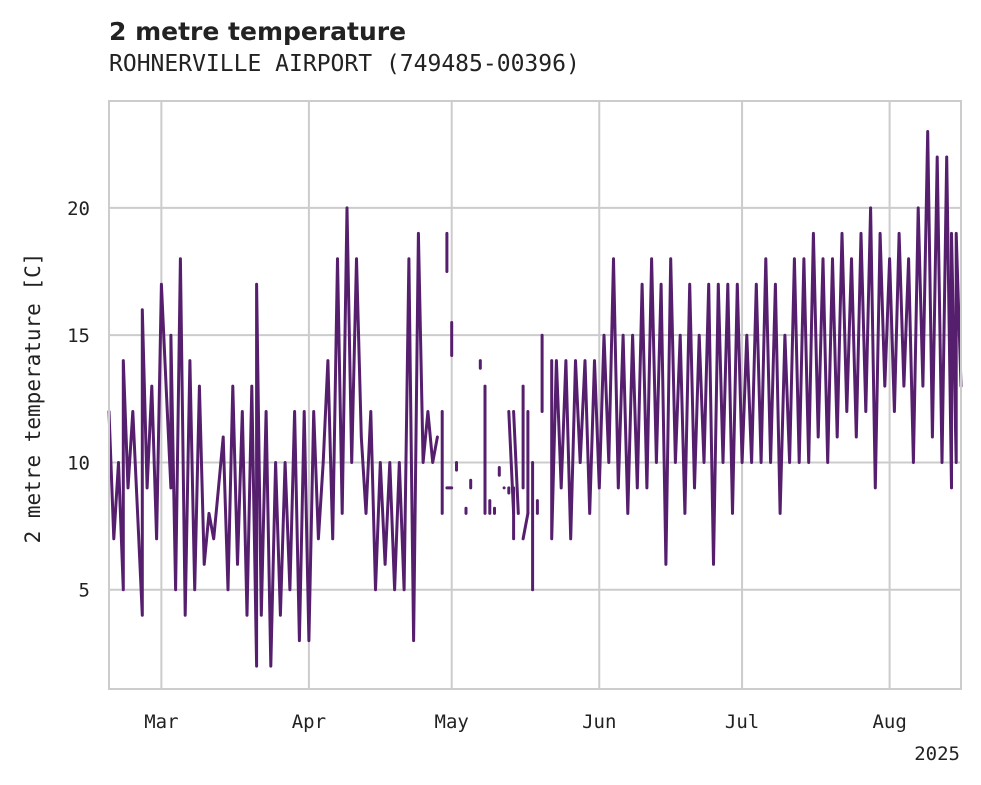 This screenshot has height=785, width=981. What do you see at coordinates (33, 398) in the screenshot?
I see `y-axis-label: 2 metre temperature [C]` at bounding box center [33, 398].